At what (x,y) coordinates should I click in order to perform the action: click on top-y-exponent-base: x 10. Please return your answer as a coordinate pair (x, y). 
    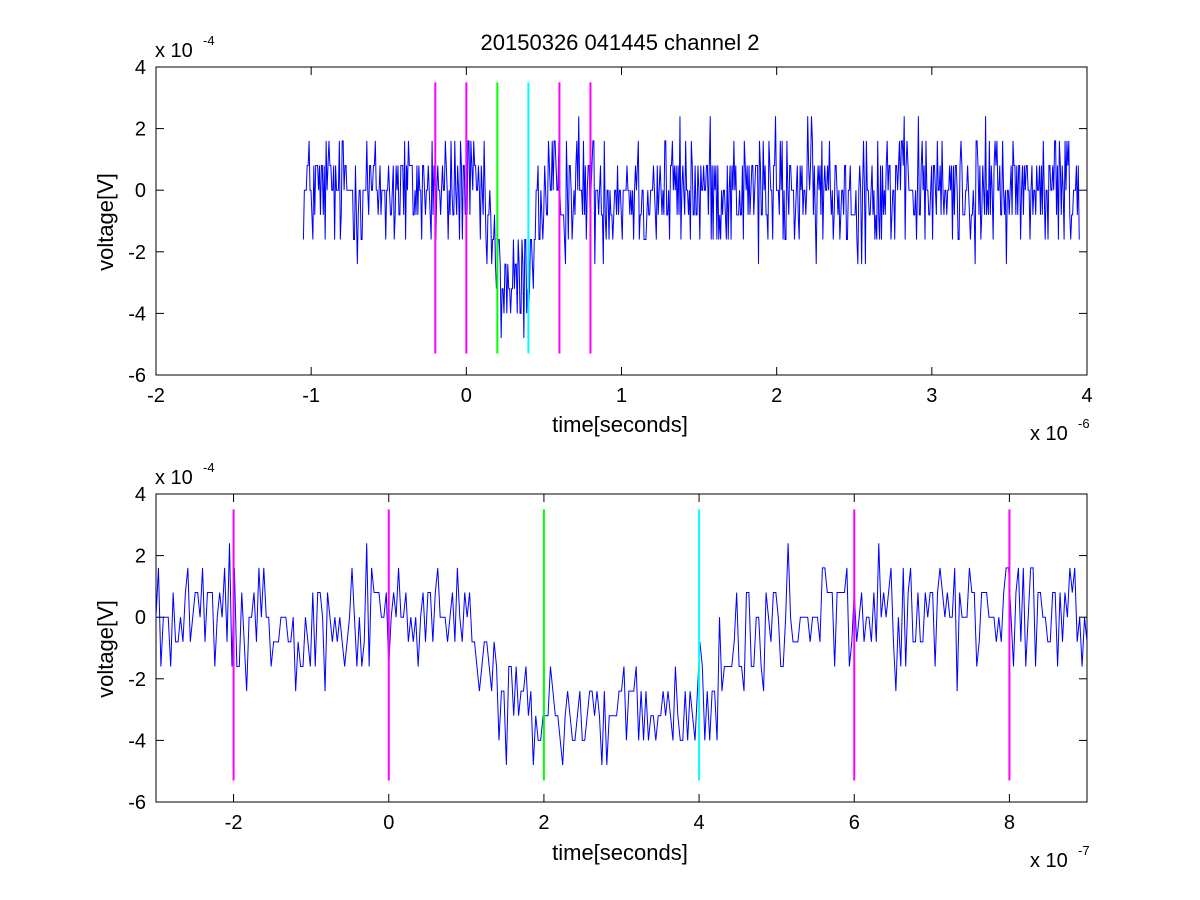
    Looking at the image, I should click on (174, 51).